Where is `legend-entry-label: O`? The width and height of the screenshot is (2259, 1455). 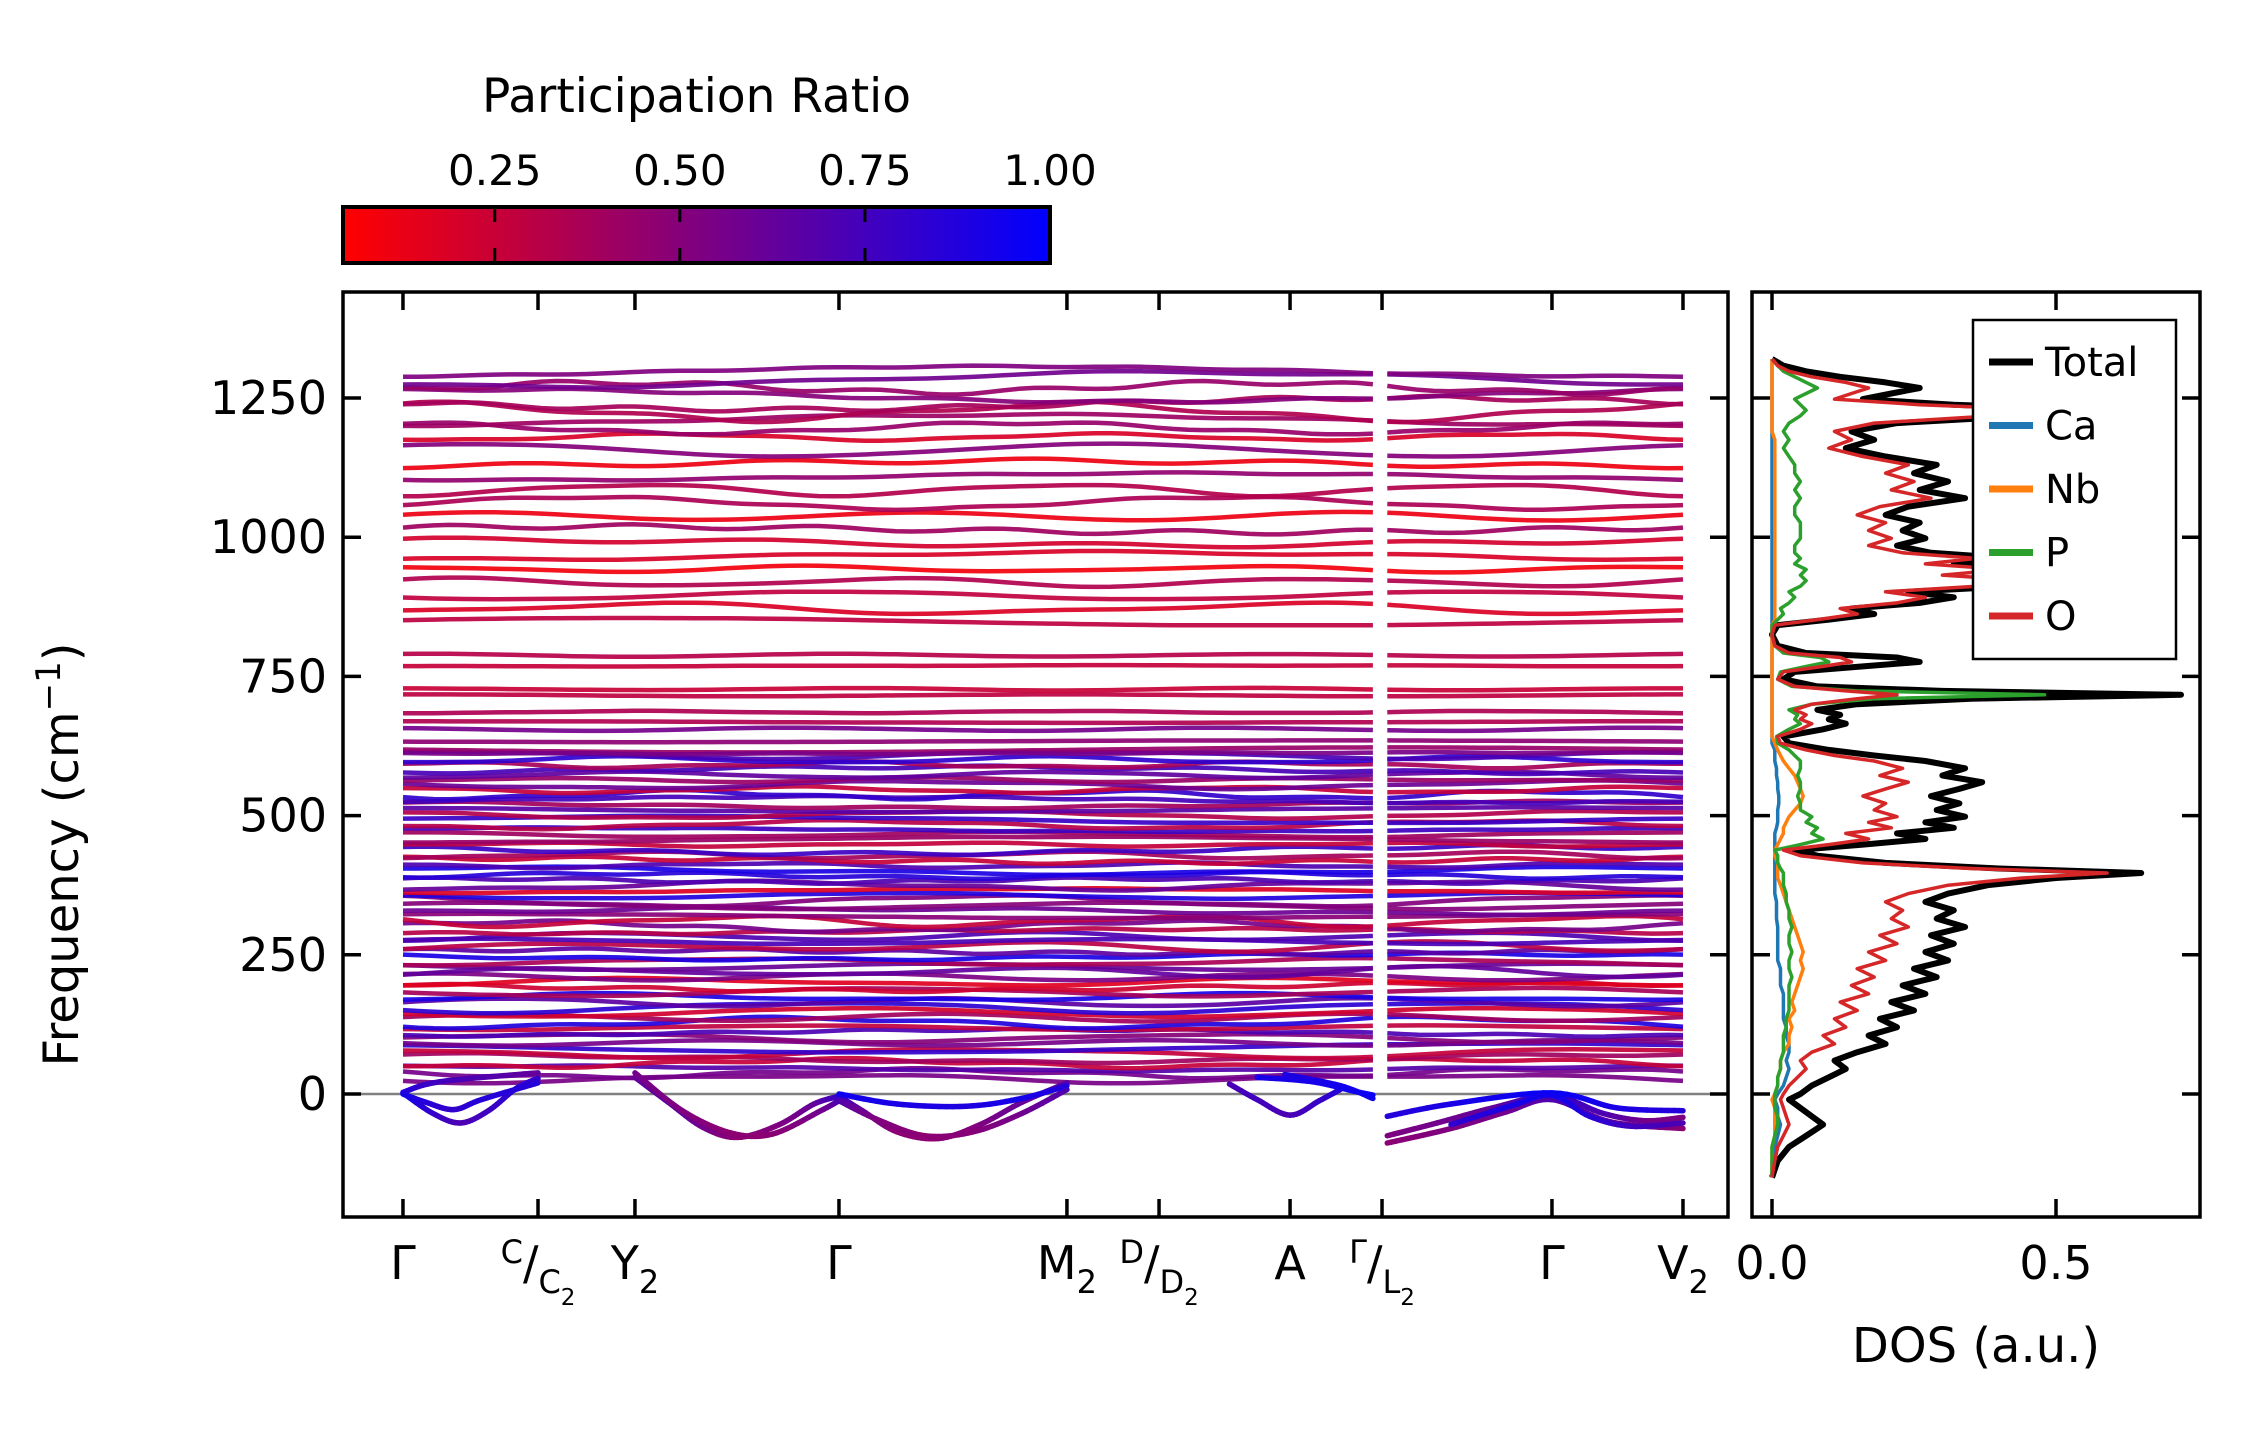 legend-entry-label: O is located at coordinates (2060, 617).